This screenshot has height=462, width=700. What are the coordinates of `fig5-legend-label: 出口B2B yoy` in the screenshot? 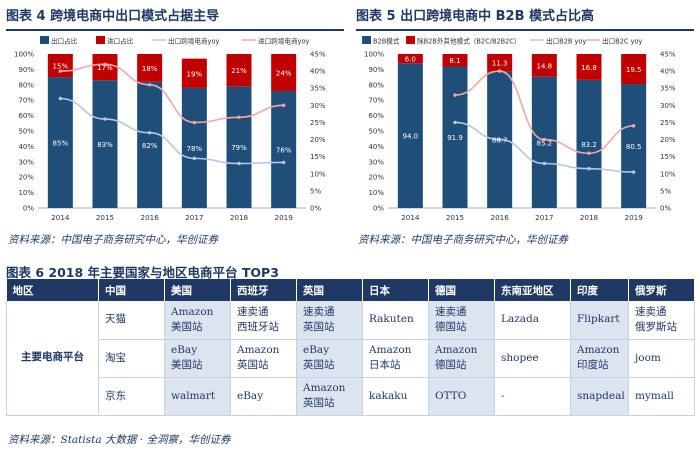 It's located at (566, 41).